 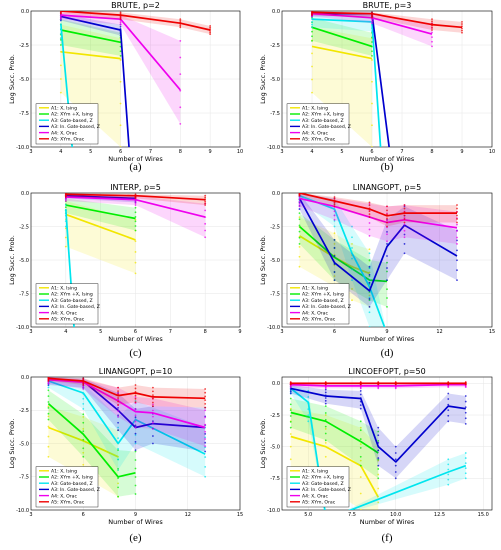 I want to click on x-tick-label: 9, so click(x=210, y=152).